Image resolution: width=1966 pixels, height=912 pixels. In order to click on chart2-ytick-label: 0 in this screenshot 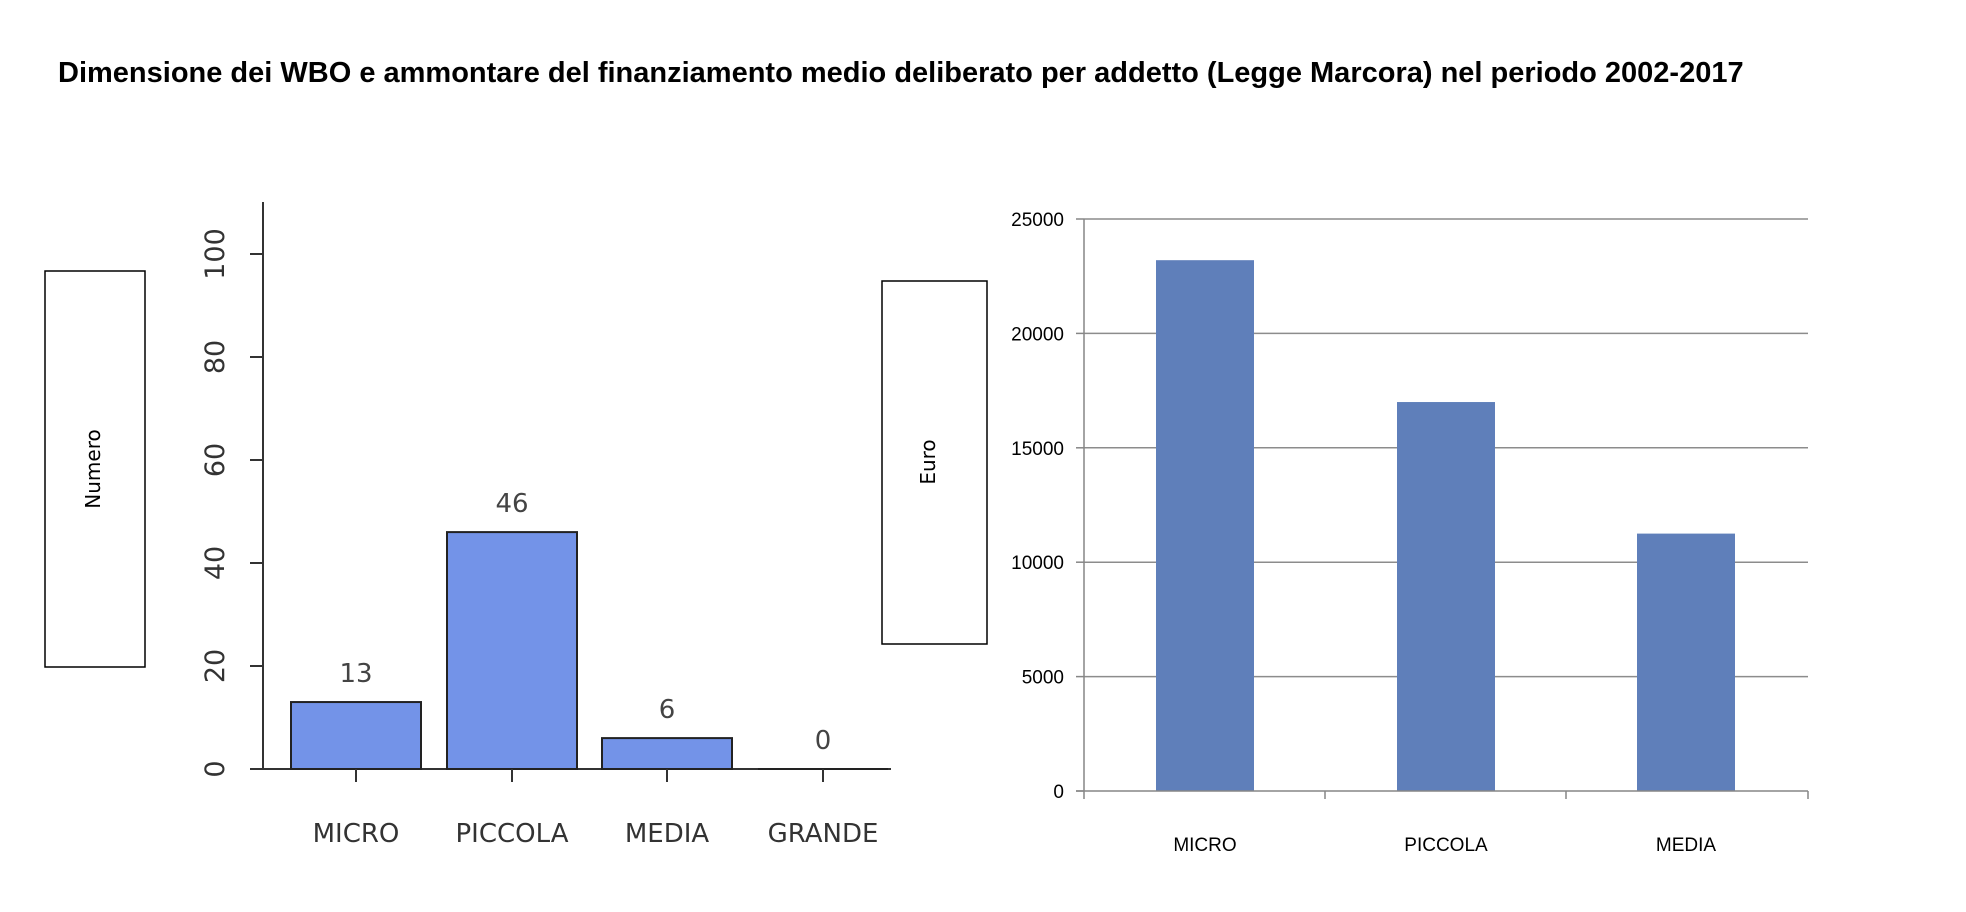, I will do `click(1058, 792)`.